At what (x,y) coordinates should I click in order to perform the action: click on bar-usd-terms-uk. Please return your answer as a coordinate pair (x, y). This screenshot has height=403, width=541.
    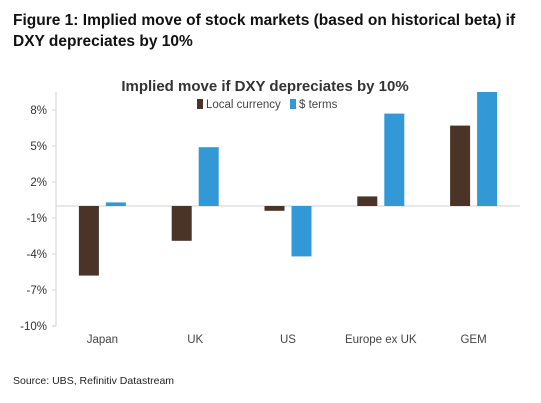
    Looking at the image, I should click on (208, 176).